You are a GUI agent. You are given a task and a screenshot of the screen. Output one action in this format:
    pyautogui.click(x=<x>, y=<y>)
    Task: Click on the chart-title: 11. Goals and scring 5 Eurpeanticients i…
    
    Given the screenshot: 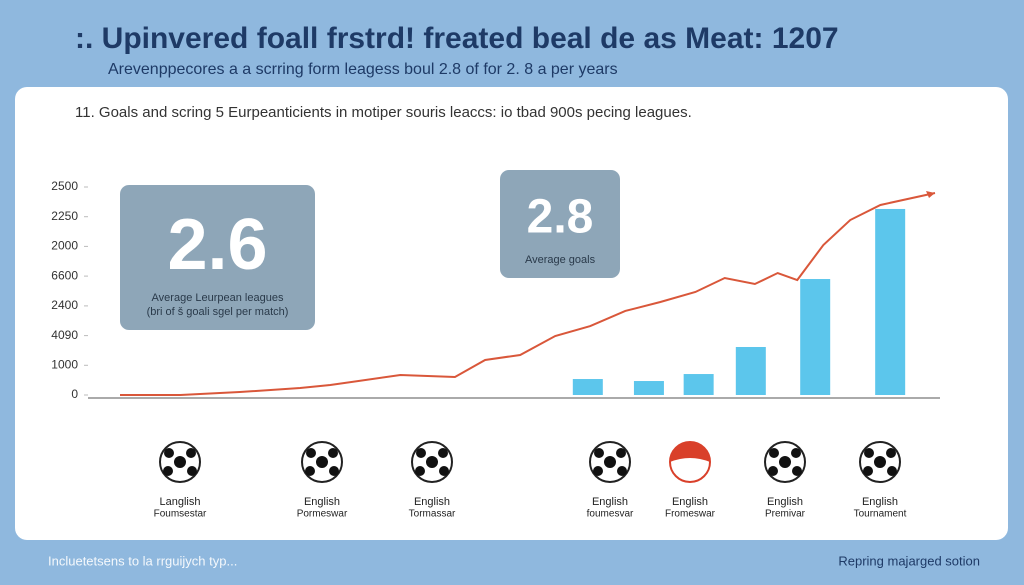 What is the action you would take?
    pyautogui.click(x=383, y=112)
    